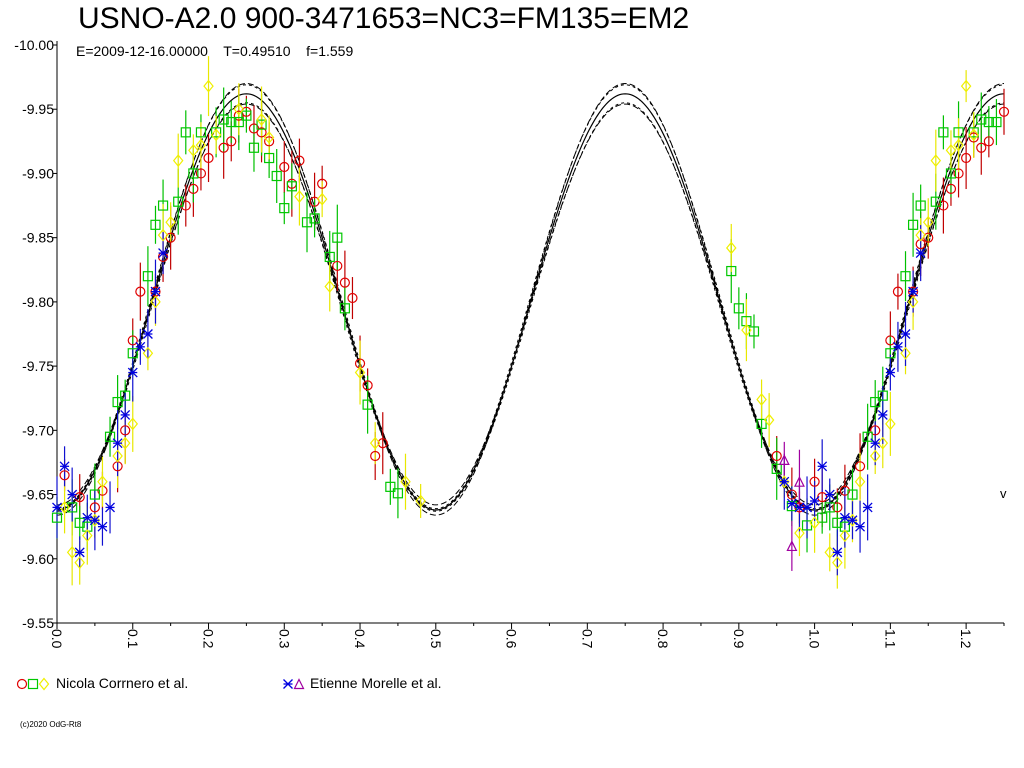  I want to click on legend-marker-circle, so click(22, 684).